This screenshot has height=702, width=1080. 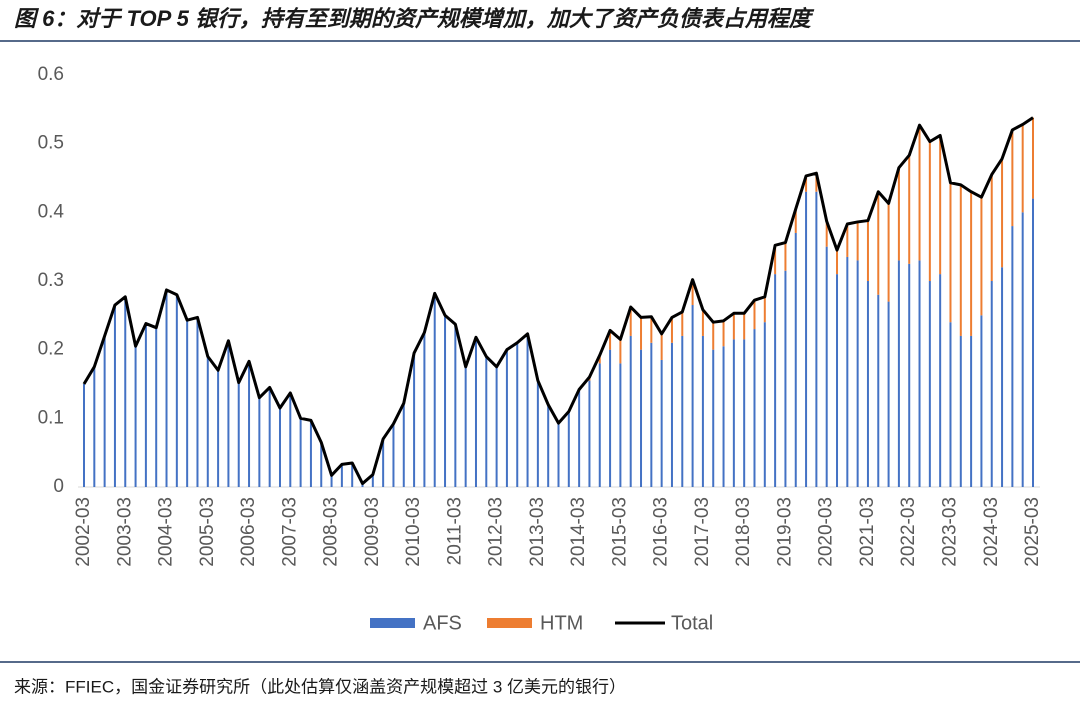 What do you see at coordinates (83, 532) in the screenshot?
I see `x-tick-label: 2002-03` at bounding box center [83, 532].